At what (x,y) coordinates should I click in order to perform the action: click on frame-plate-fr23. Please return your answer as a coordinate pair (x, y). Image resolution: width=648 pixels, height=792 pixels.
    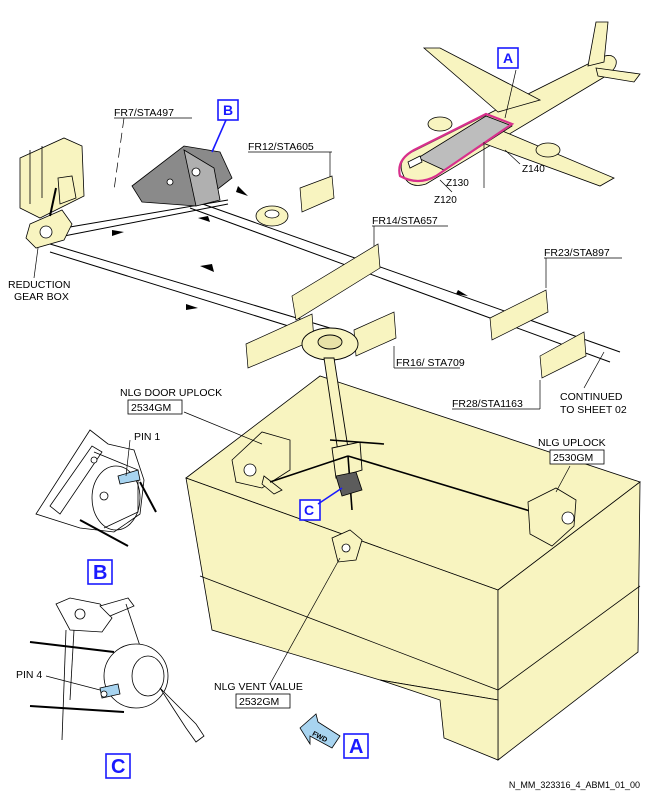
    Looking at the image, I should click on (519, 315).